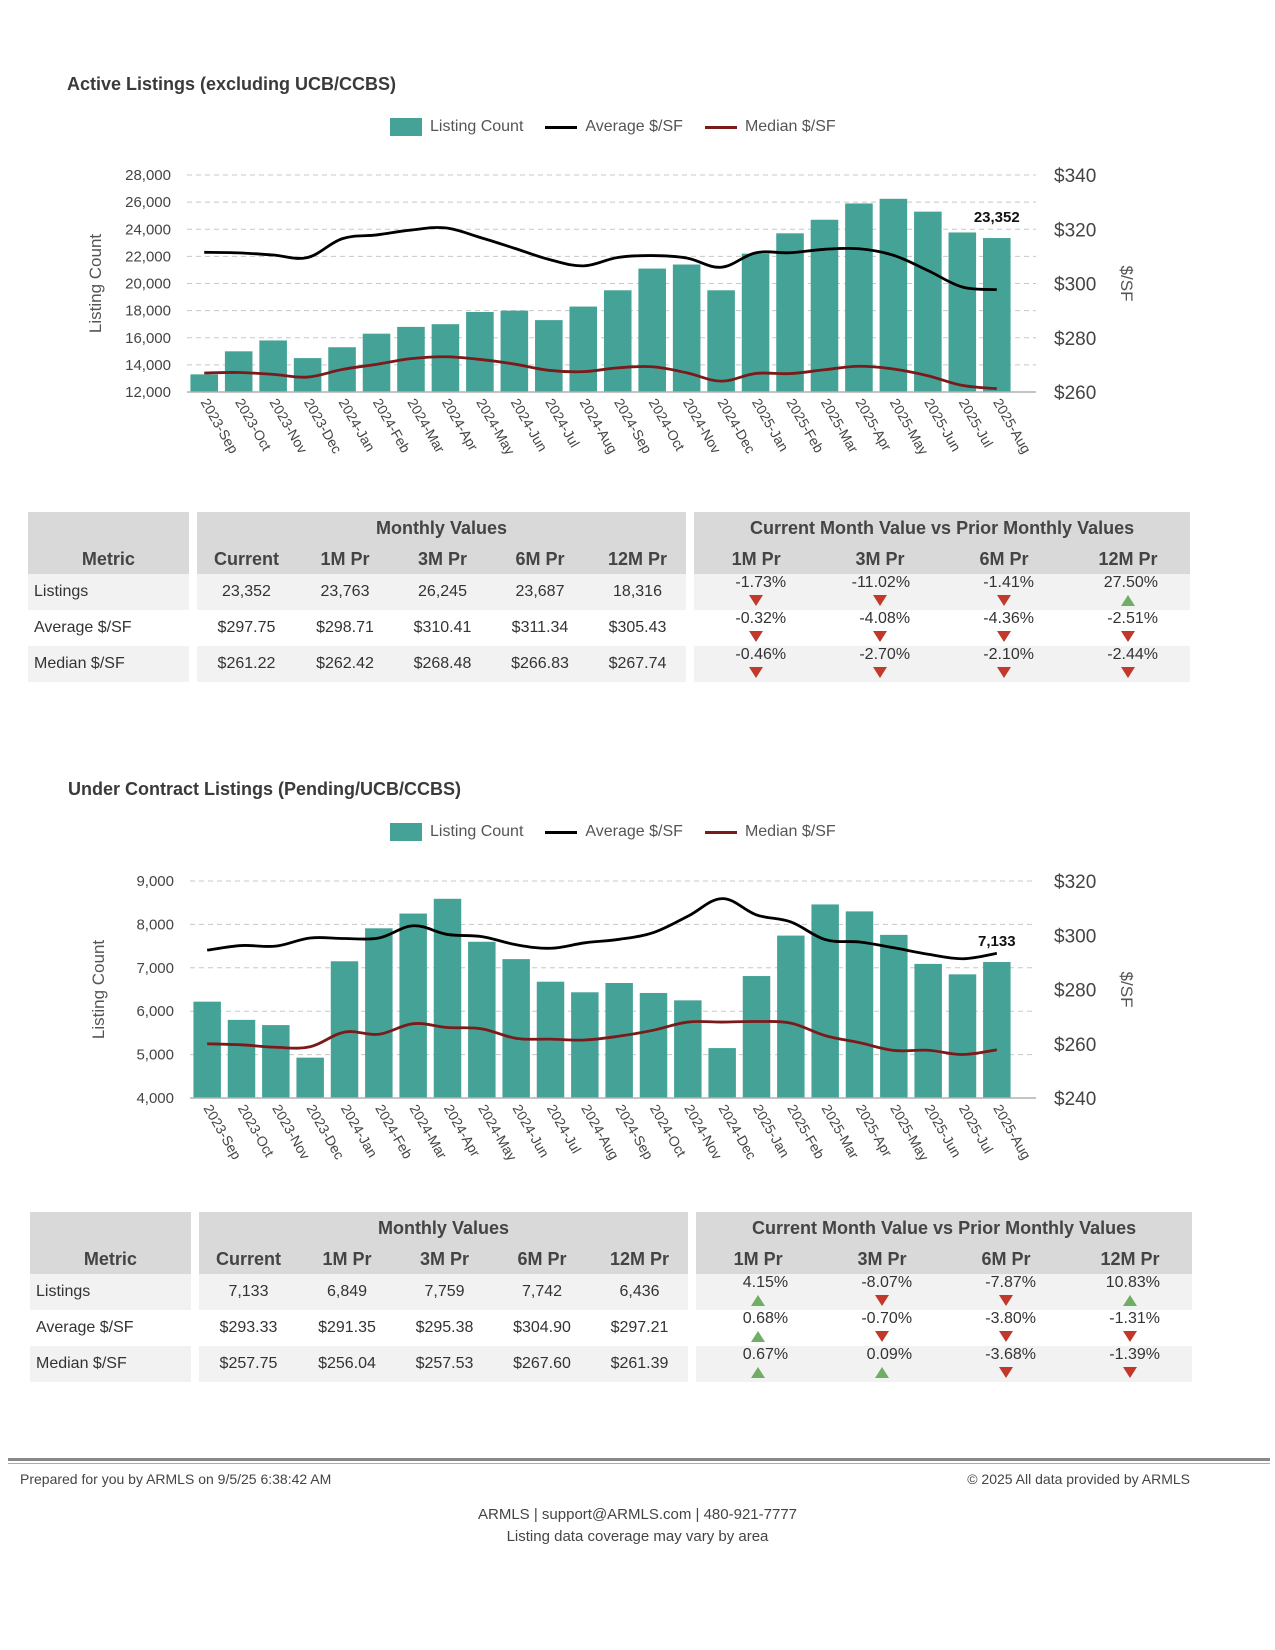 The image size is (1275, 1650). What do you see at coordinates (444, 1364) in the screenshot?
I see `value-cell: $257.53` at bounding box center [444, 1364].